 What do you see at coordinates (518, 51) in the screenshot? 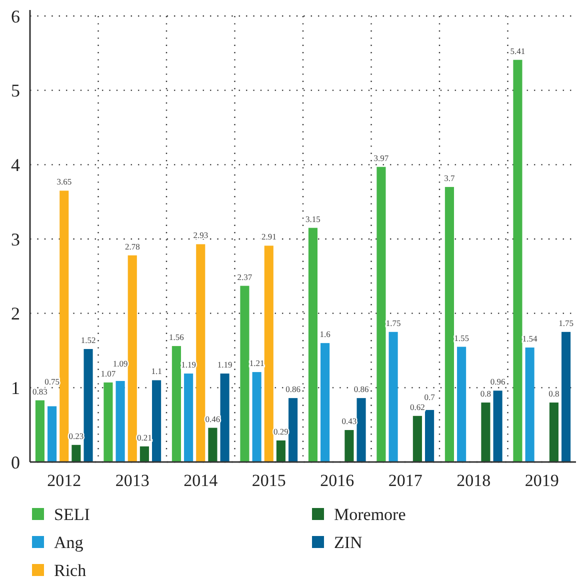
I see `data-label: 5.41` at bounding box center [518, 51].